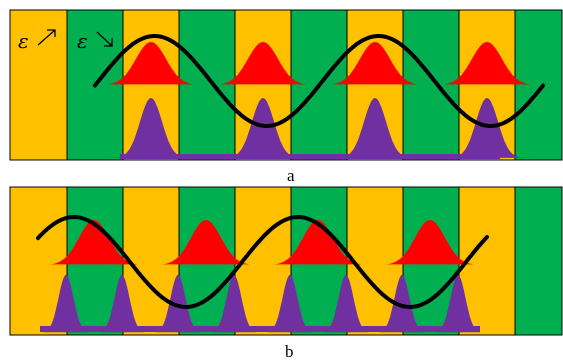 This screenshot has width=563, height=362. What do you see at coordinates (262, 242) in the screenshot?
I see `panel-b-red-envelopes` at bounding box center [262, 242].